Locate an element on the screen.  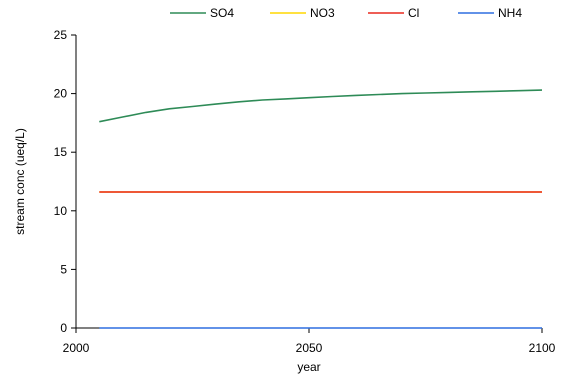
y-ticks: 0 5 10 15 20 25 is located at coordinates (65, 181).